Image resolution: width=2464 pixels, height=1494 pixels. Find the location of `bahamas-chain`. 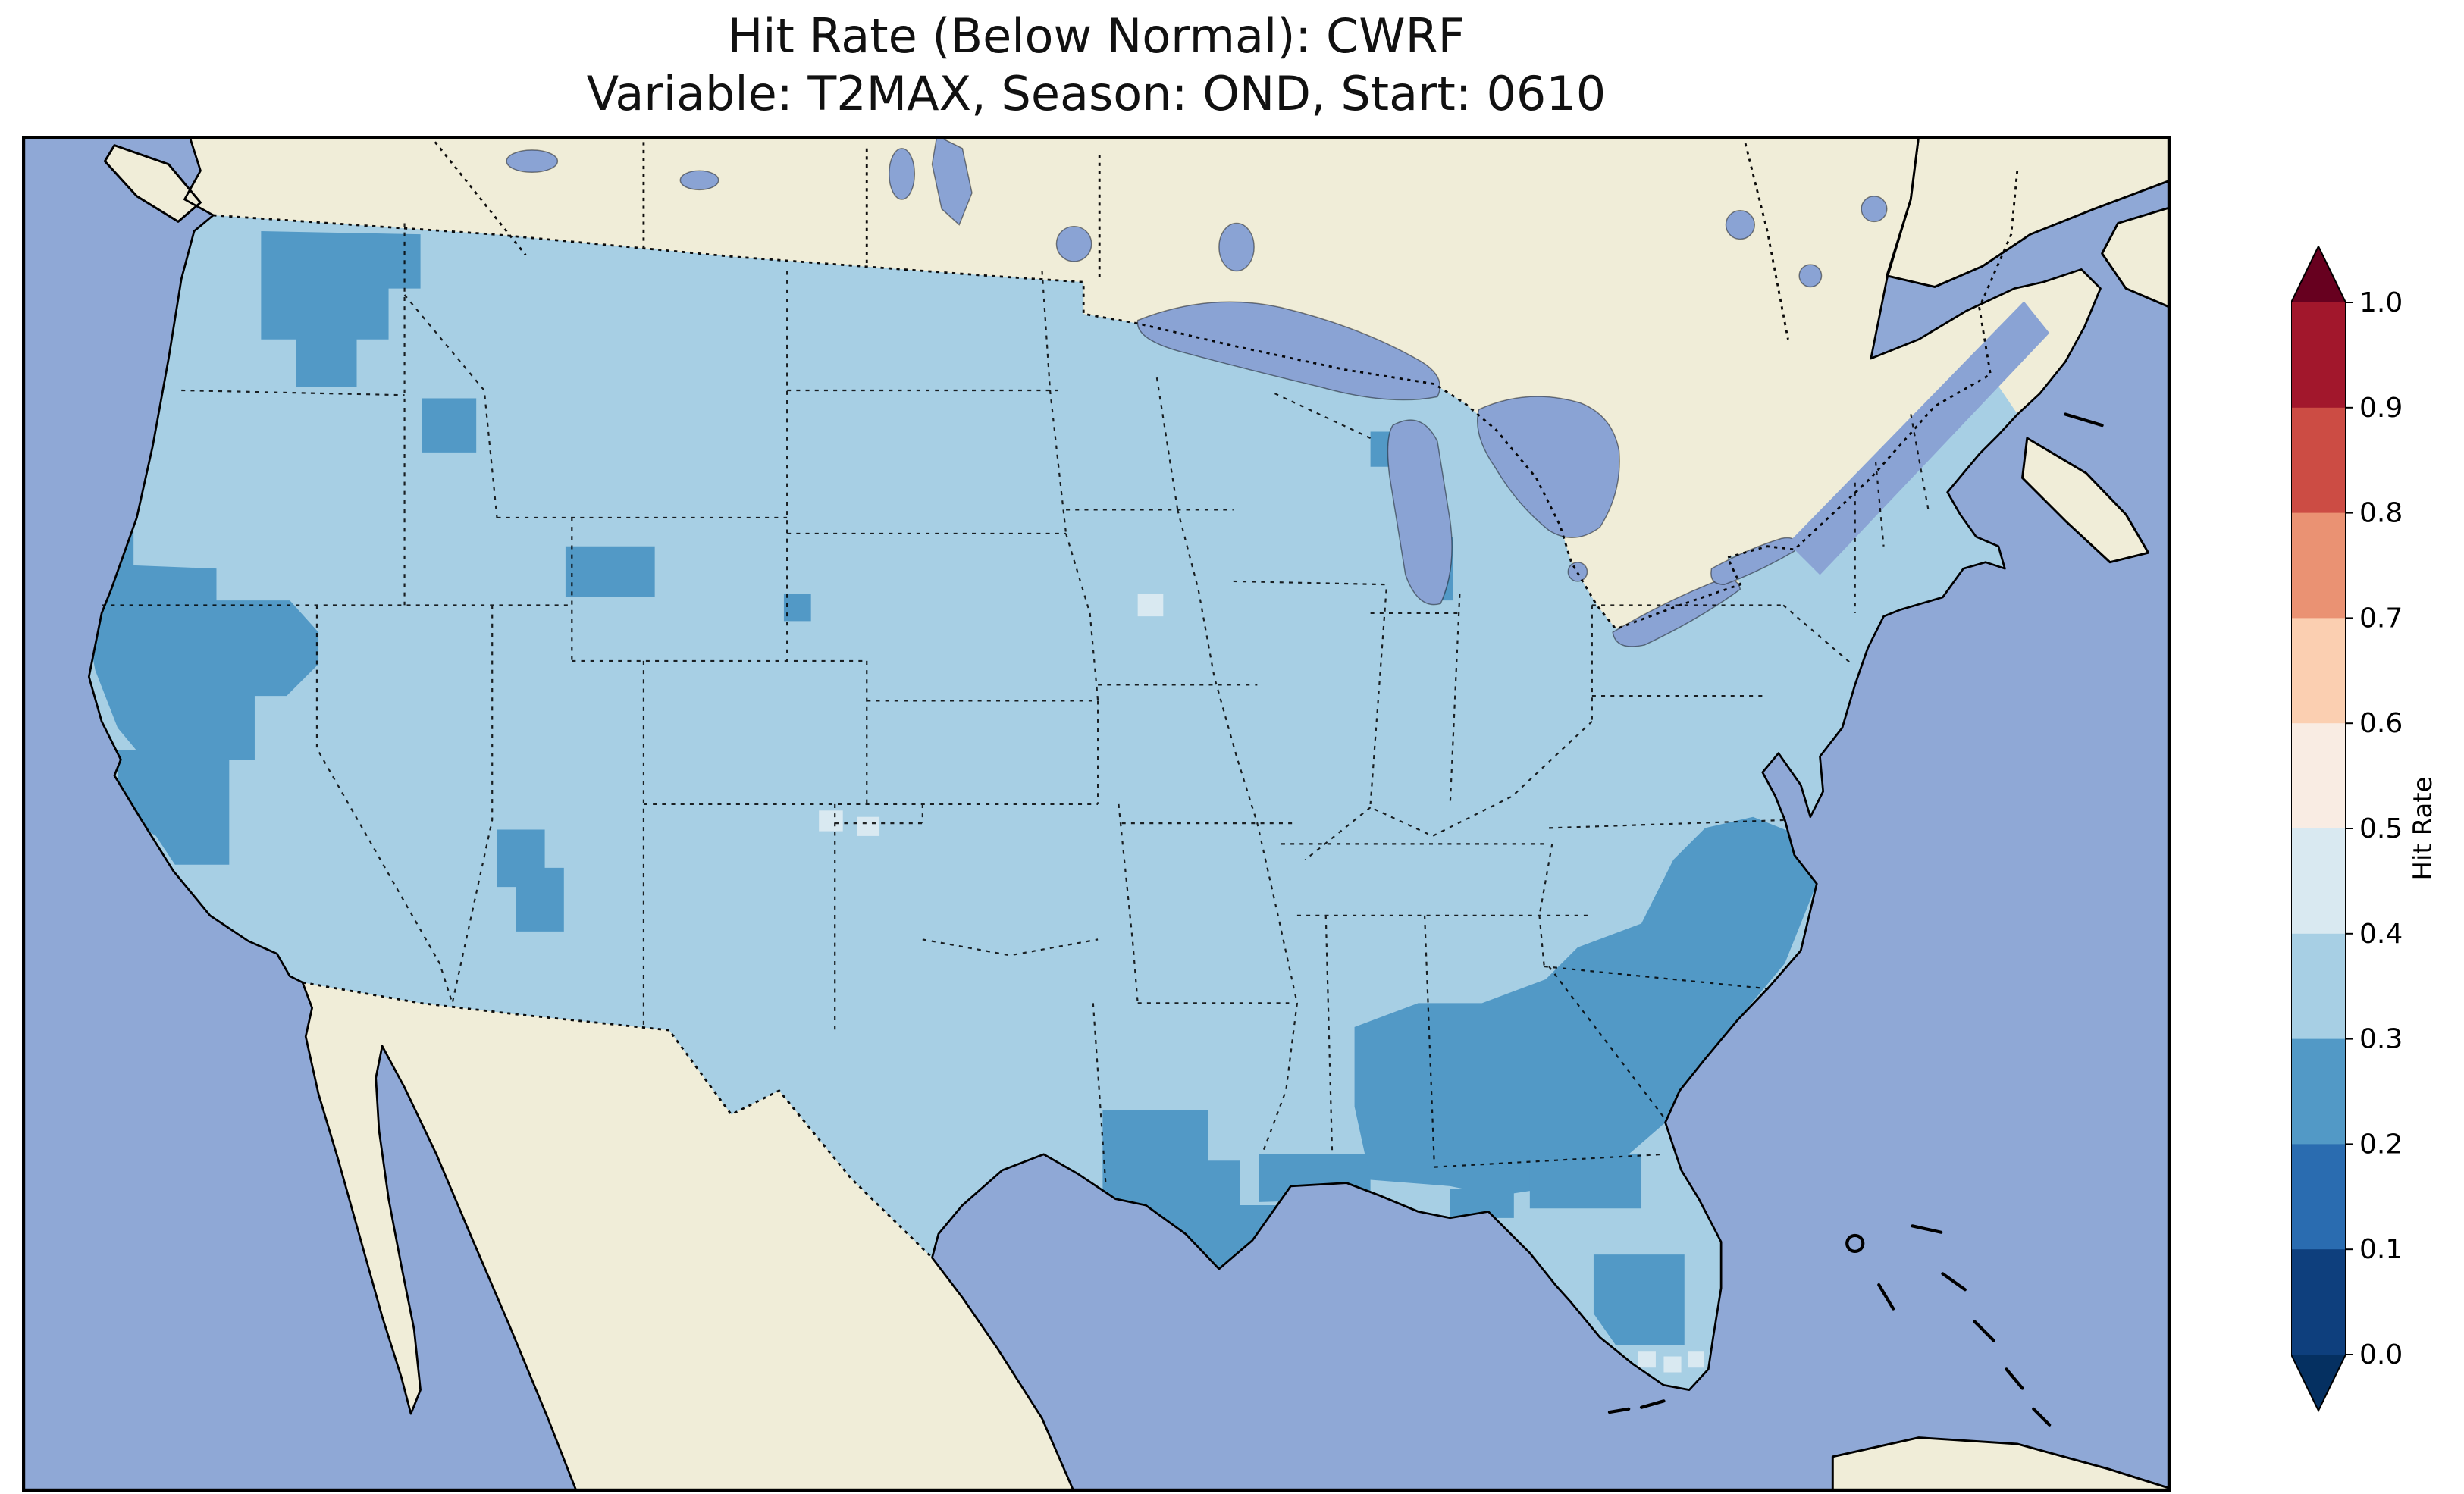

bahamas-chain is located at coordinates (1965, 1325).